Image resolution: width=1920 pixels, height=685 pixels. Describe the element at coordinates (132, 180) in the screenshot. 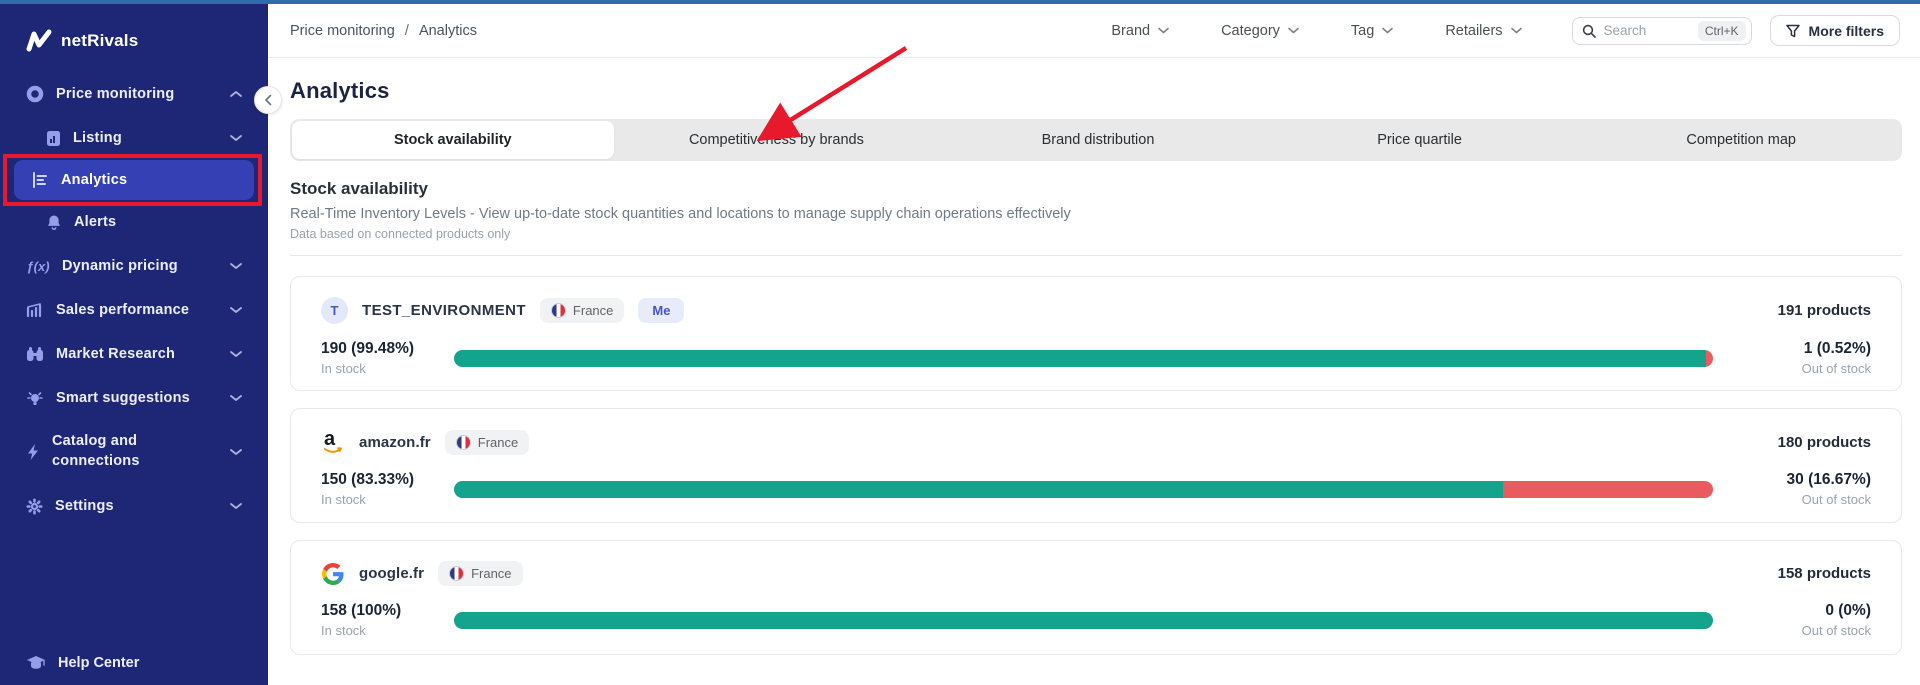

I see `sidebar-item-analytics: Analytics` at that location.